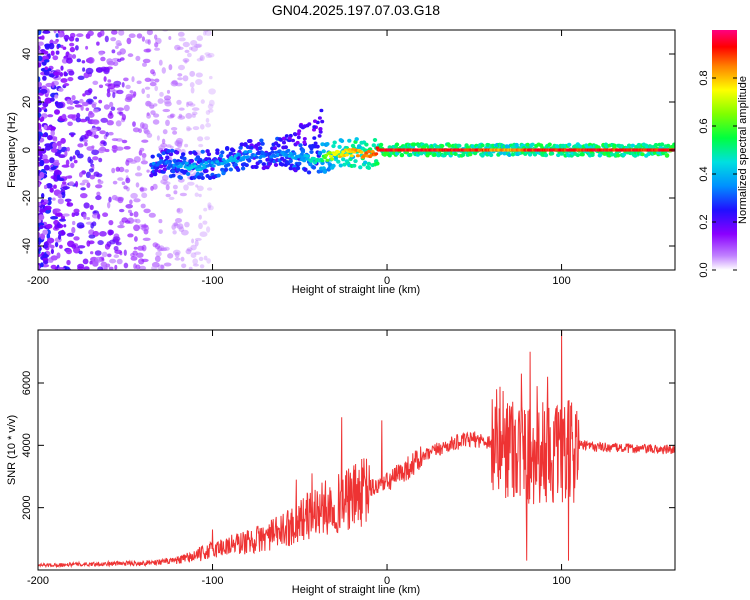  I want to click on colorbar-ticks: 0.0 0.2 0.4 0.6 0.8, so click(717, 174).